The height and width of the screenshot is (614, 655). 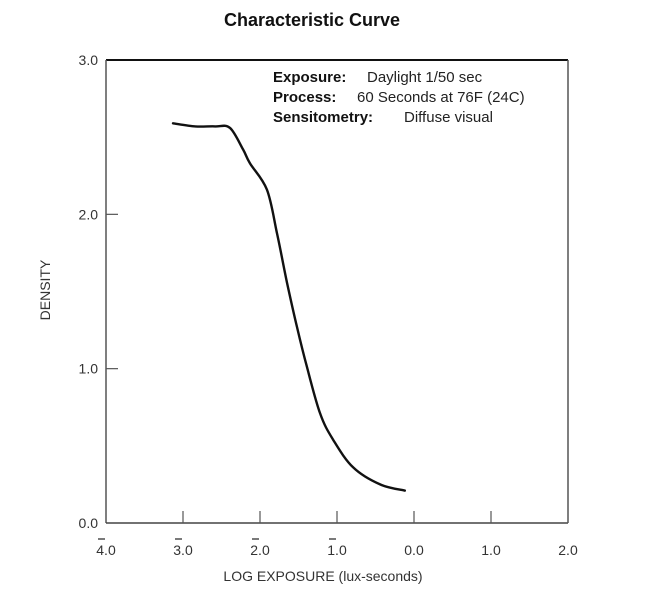 I want to click on annotation-key: Sensitometry:, so click(x=323, y=117).